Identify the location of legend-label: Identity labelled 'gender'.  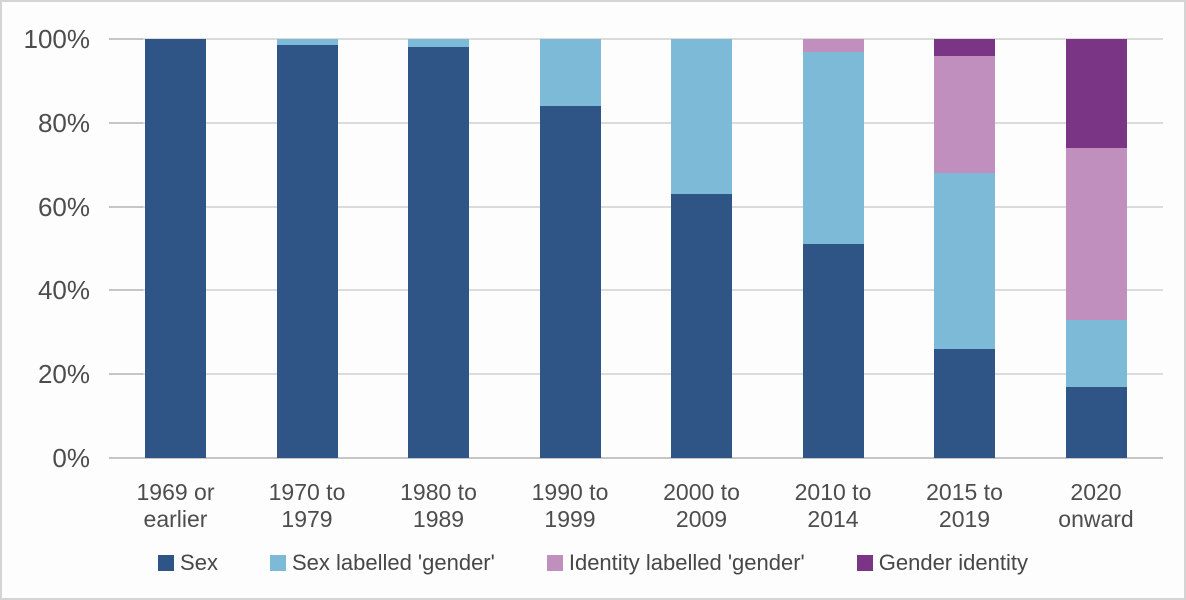
(686, 562).